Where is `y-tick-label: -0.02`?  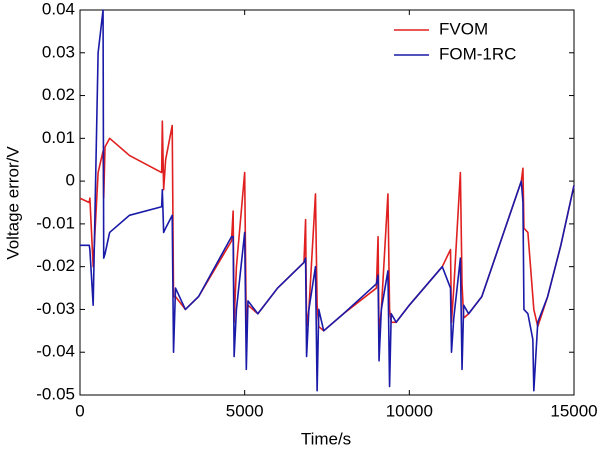
y-tick-label: -0.02 is located at coordinates (55, 265).